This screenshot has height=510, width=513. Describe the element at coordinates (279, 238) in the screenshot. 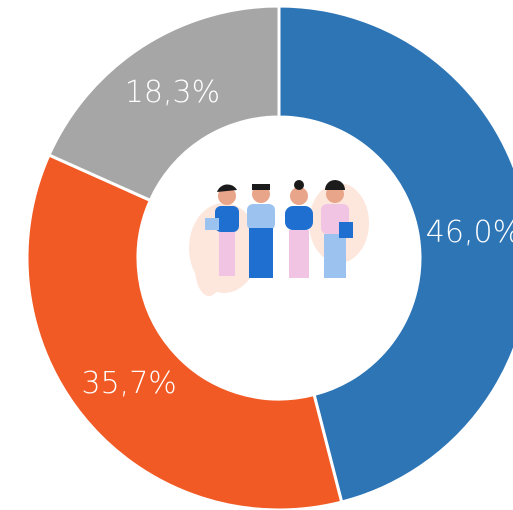

I see `illustration` at that location.